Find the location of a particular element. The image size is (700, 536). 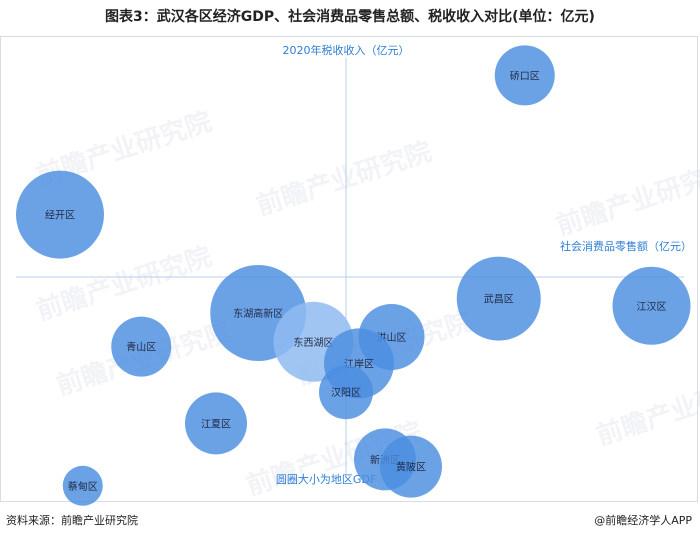

watermark-1: 前瞻产业研究院 is located at coordinates (344, 179).